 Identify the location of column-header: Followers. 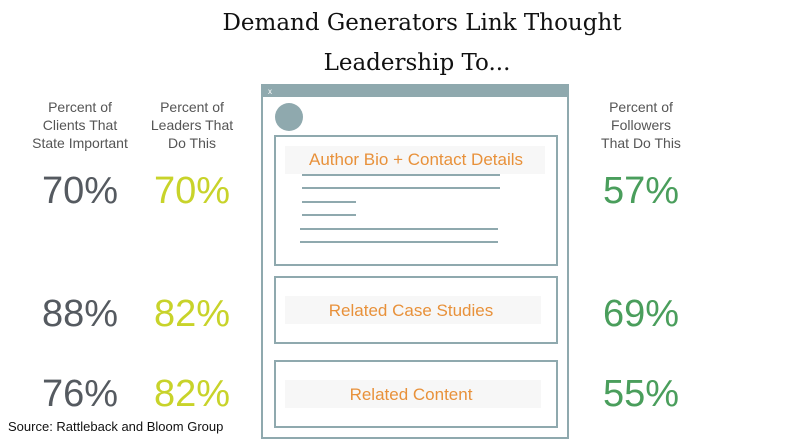
(641, 125).